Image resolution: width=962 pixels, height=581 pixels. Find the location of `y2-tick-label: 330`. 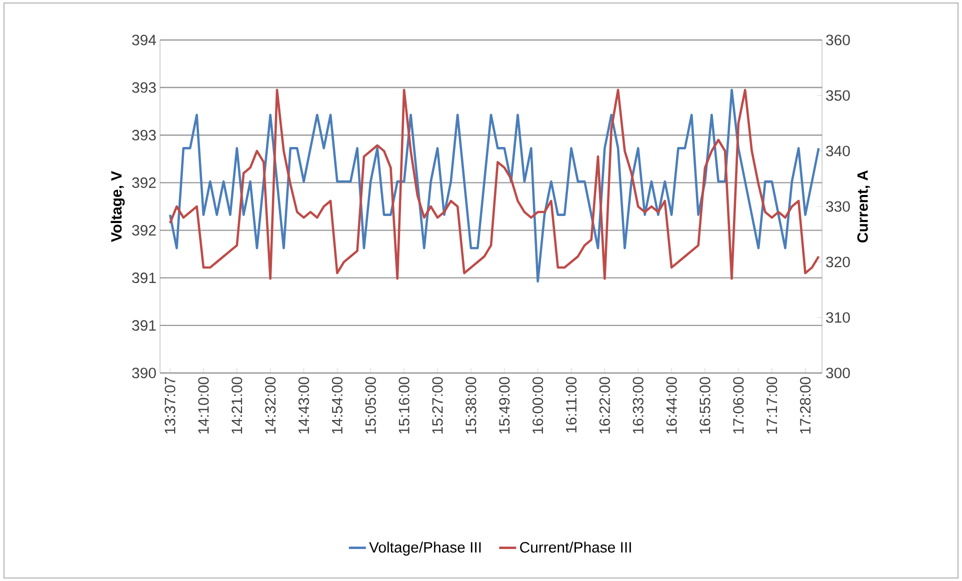

y2-tick-label: 330 is located at coordinates (838, 206).